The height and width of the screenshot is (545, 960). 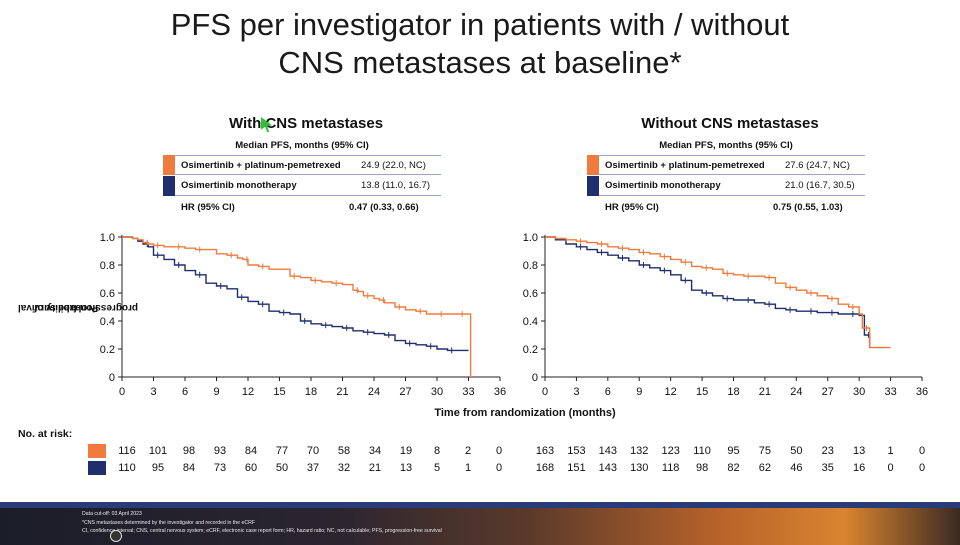 I want to click on mouse-cursor-icon, so click(x=266, y=124).